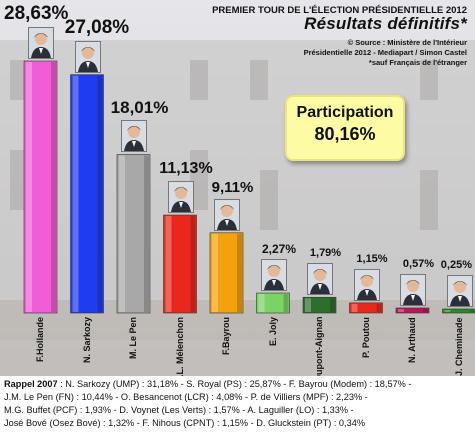  What do you see at coordinates (97, 27) in the screenshot?
I see `value-label-2: 27,08%` at bounding box center [97, 27].